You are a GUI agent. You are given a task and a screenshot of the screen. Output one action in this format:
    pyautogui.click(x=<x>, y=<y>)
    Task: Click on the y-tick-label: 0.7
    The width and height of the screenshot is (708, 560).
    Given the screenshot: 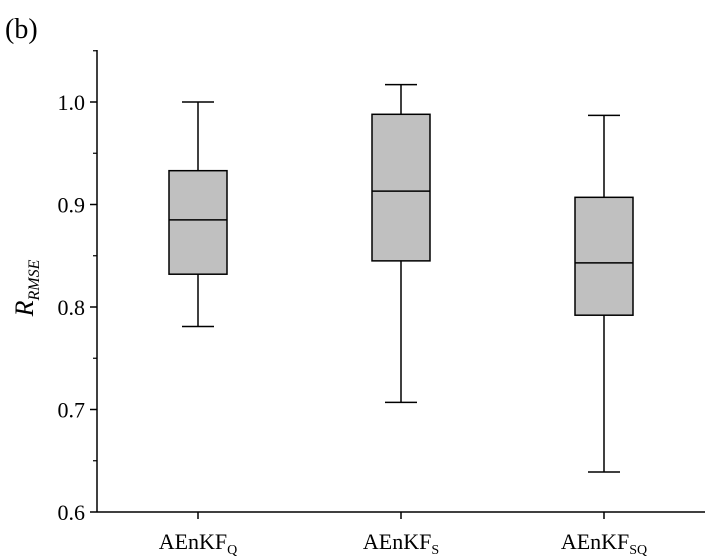 What is the action you would take?
    pyautogui.click(x=72, y=410)
    